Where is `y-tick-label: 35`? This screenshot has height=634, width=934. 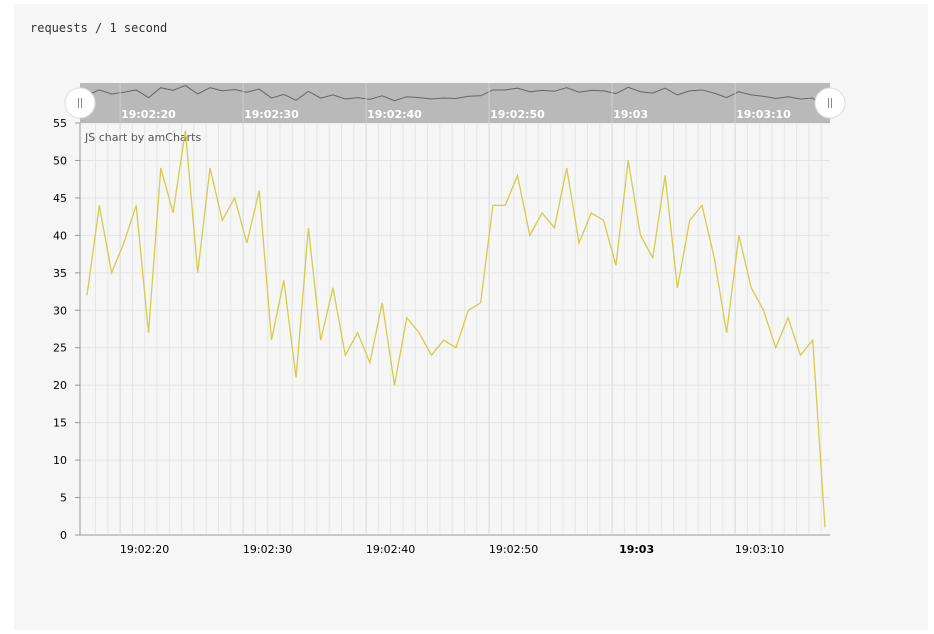 y-tick-label: 35 is located at coordinates (60, 273).